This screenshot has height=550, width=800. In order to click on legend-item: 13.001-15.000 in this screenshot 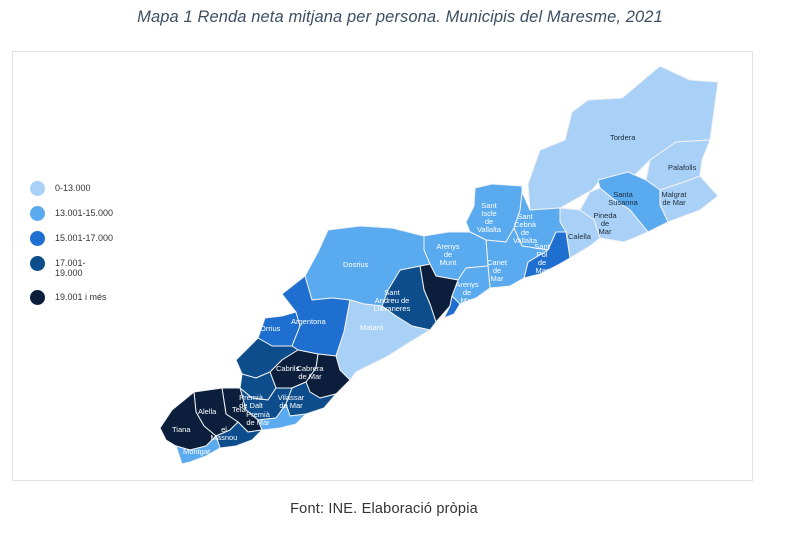, I will do `click(72, 218)`.